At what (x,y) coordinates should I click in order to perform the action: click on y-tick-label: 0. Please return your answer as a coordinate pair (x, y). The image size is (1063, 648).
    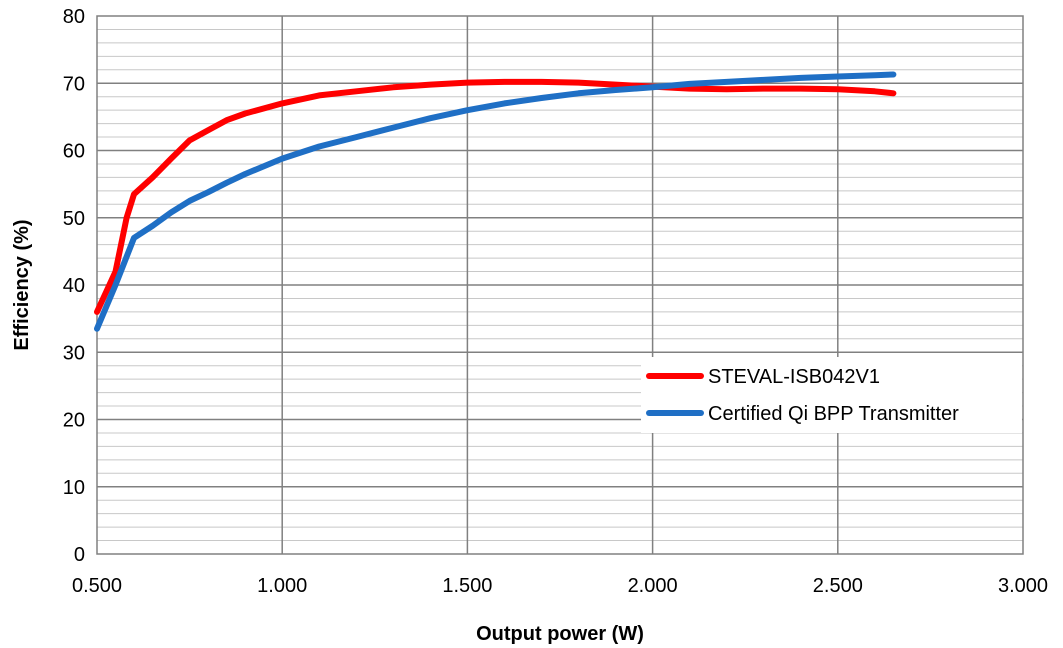
    Looking at the image, I should click on (79, 555).